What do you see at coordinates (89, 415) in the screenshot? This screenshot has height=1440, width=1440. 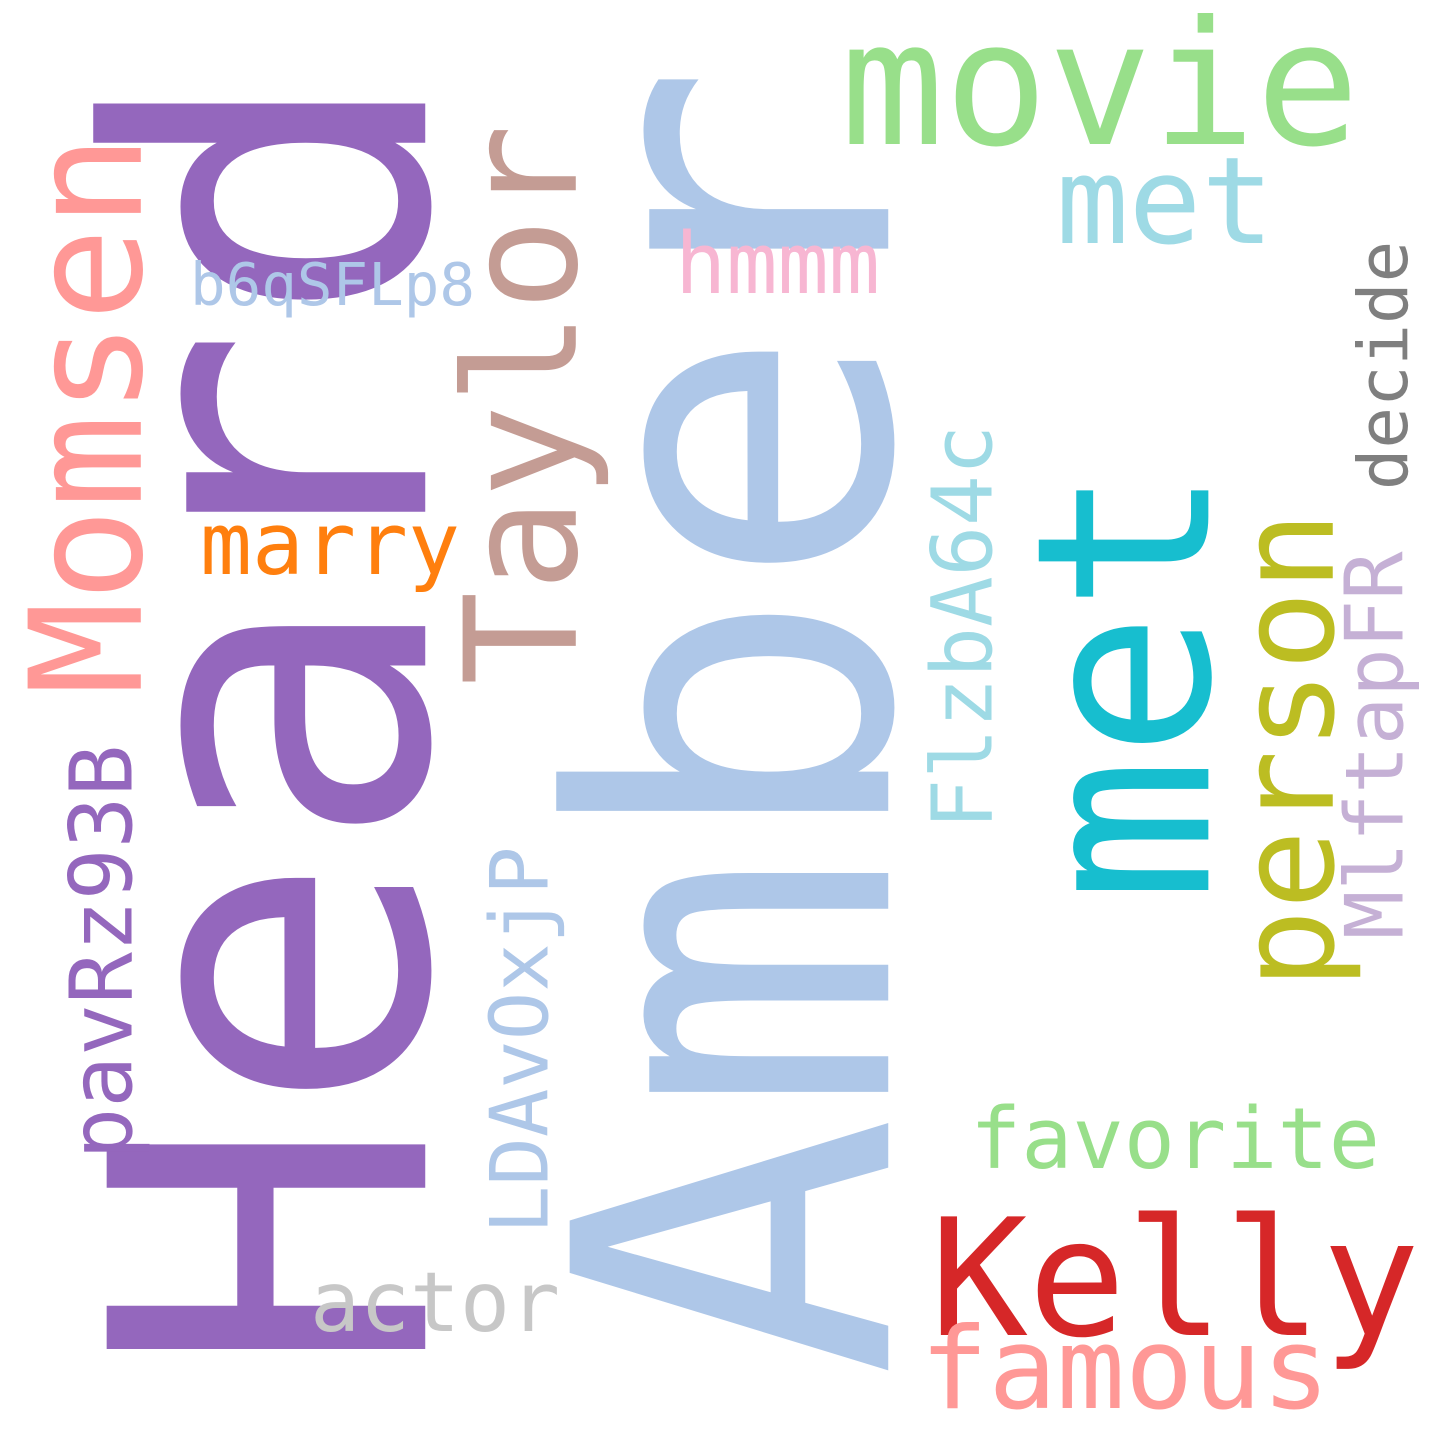 I see `word-momsen: Momsen` at bounding box center [89, 415].